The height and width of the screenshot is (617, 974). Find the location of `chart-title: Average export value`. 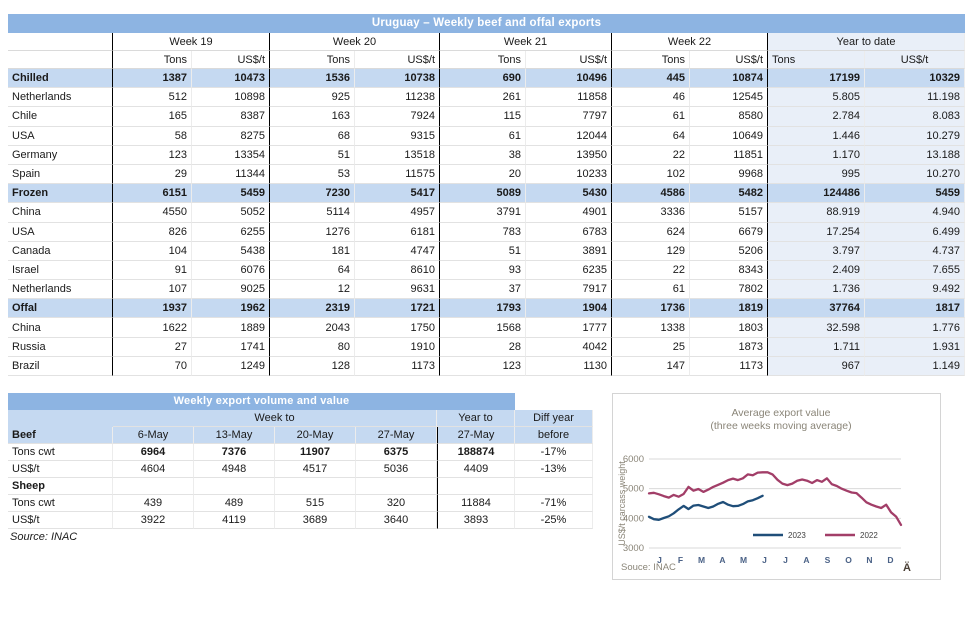

chart-title: Average export value is located at coordinates (780, 413).